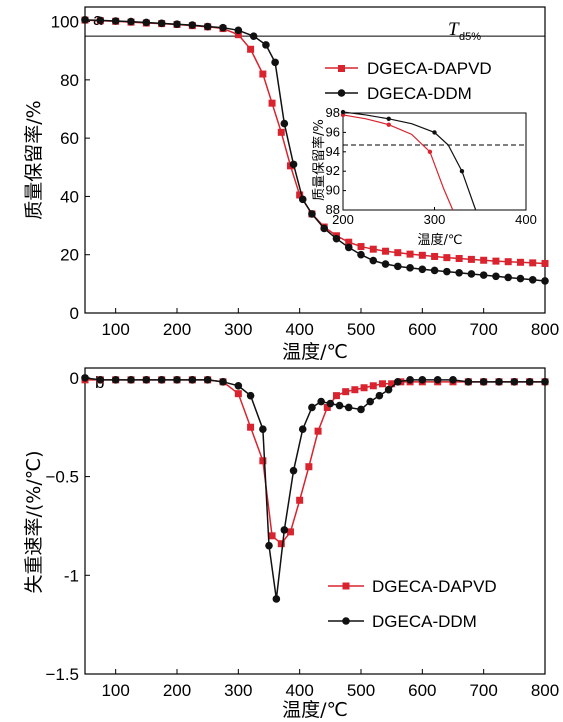 The width and height of the screenshot is (563, 722). What do you see at coordinates (483, 690) in the screenshot?
I see `xtick-label: 700` at bounding box center [483, 690].